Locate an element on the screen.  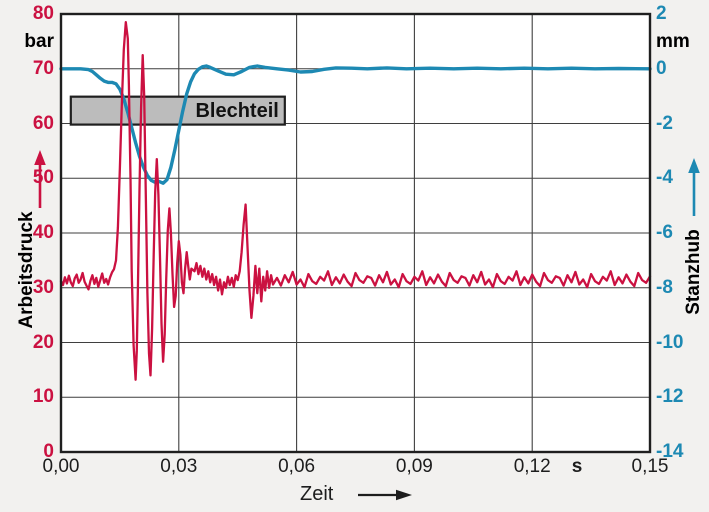
left-axis-tick-label: 0 is located at coordinates (48, 451).